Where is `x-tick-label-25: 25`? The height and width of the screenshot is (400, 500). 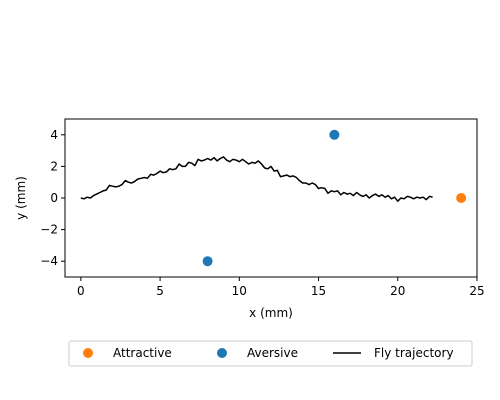
x-tick-label-25: 25 is located at coordinates (476, 291).